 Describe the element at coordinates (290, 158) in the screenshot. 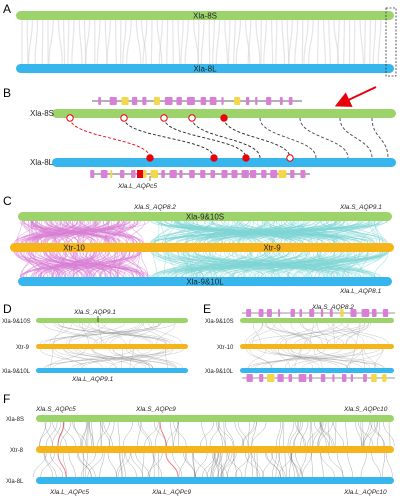

I see `panel-b-marker-bottom` at that location.